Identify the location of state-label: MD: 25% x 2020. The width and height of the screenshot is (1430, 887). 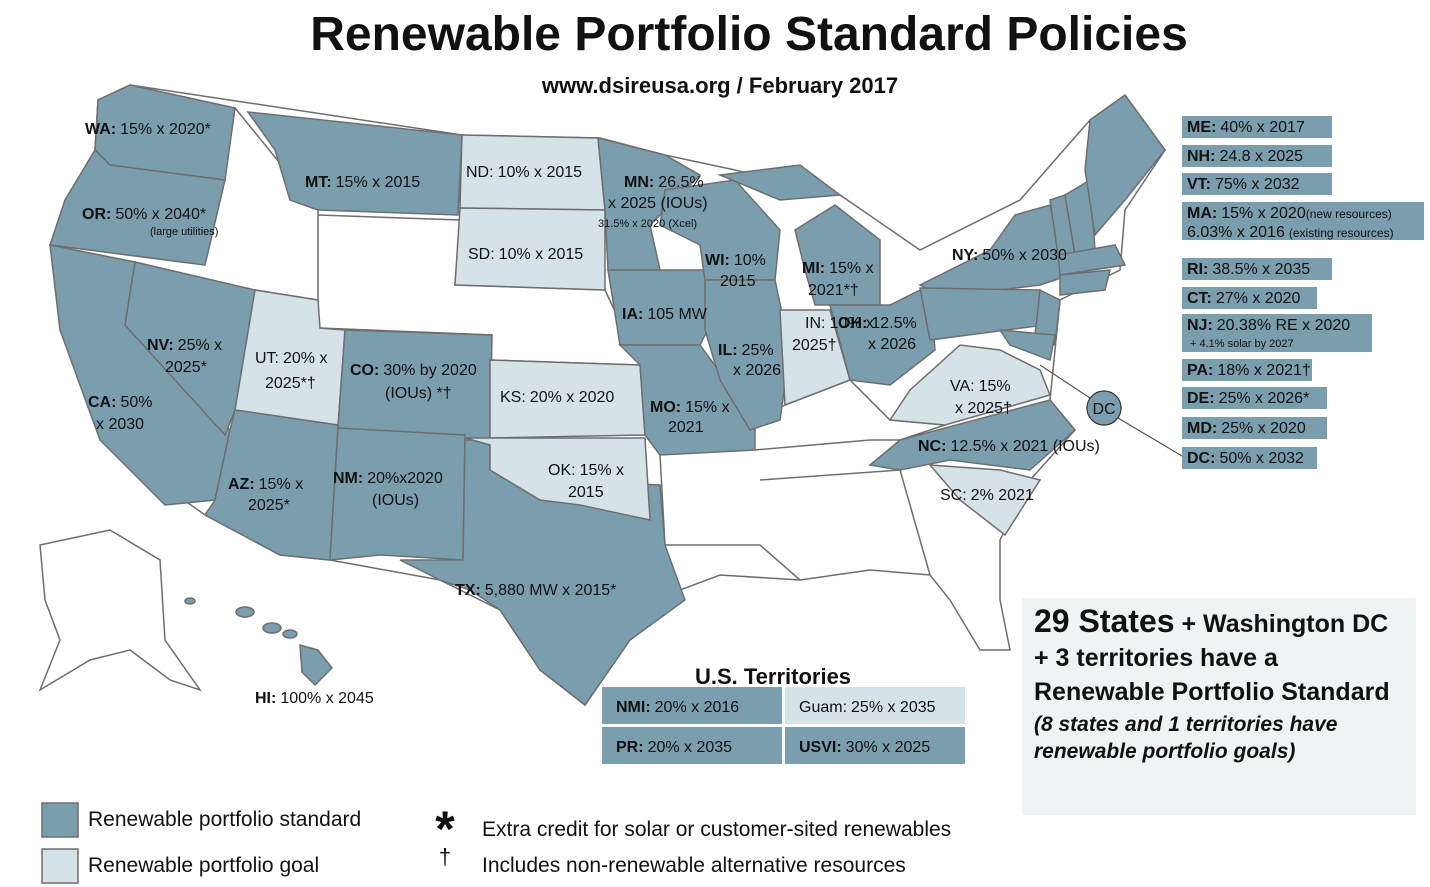
(1246, 428).